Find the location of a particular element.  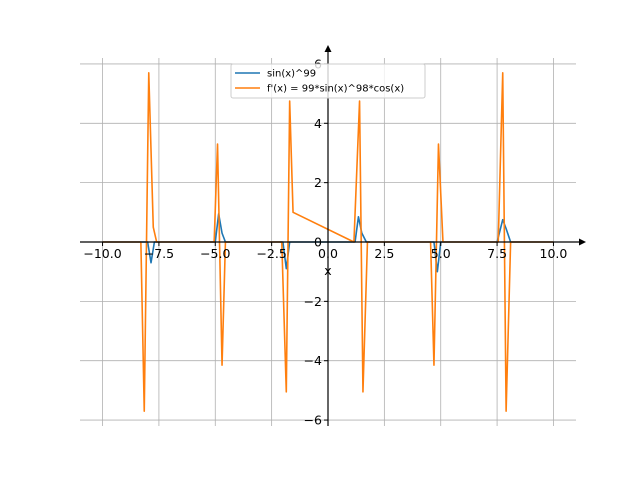

legend: sin(x)^99 f'(x) = 99*sin(x)^98*cos(x) is located at coordinates (328, 81).